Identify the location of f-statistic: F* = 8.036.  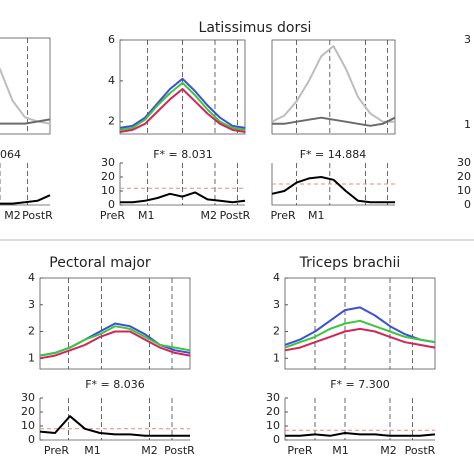
(115, 384).